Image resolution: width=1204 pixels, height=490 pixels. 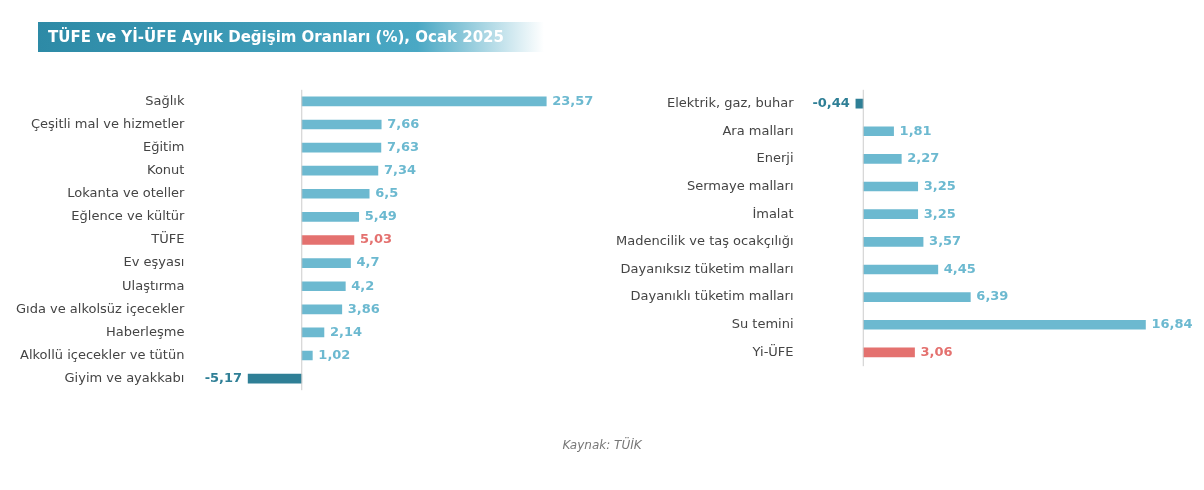 I want to click on data-label: 16,84, so click(x=1172, y=324).